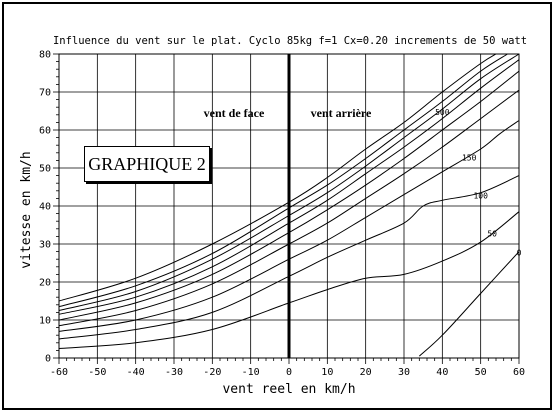  Describe the element at coordinates (212, 372) in the screenshot. I see `x-tick-label: -20` at that location.